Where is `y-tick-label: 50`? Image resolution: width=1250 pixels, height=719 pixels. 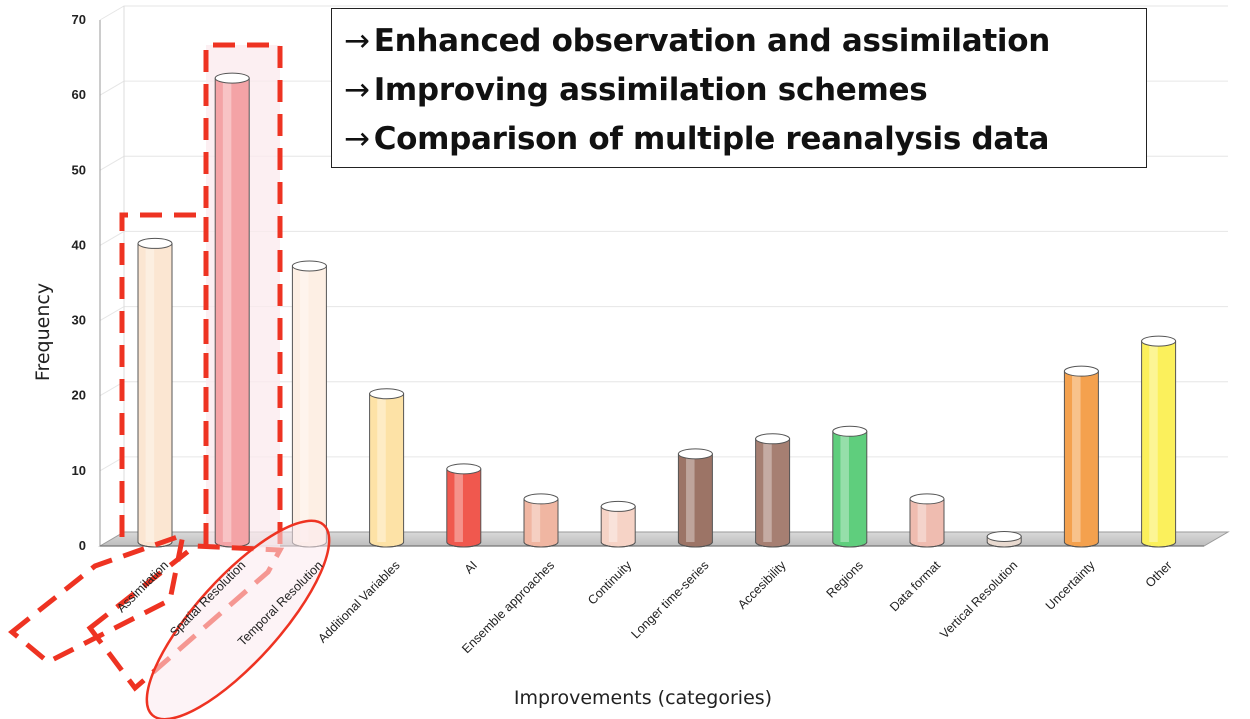
y-tick-label: 50 is located at coordinates (79, 169).